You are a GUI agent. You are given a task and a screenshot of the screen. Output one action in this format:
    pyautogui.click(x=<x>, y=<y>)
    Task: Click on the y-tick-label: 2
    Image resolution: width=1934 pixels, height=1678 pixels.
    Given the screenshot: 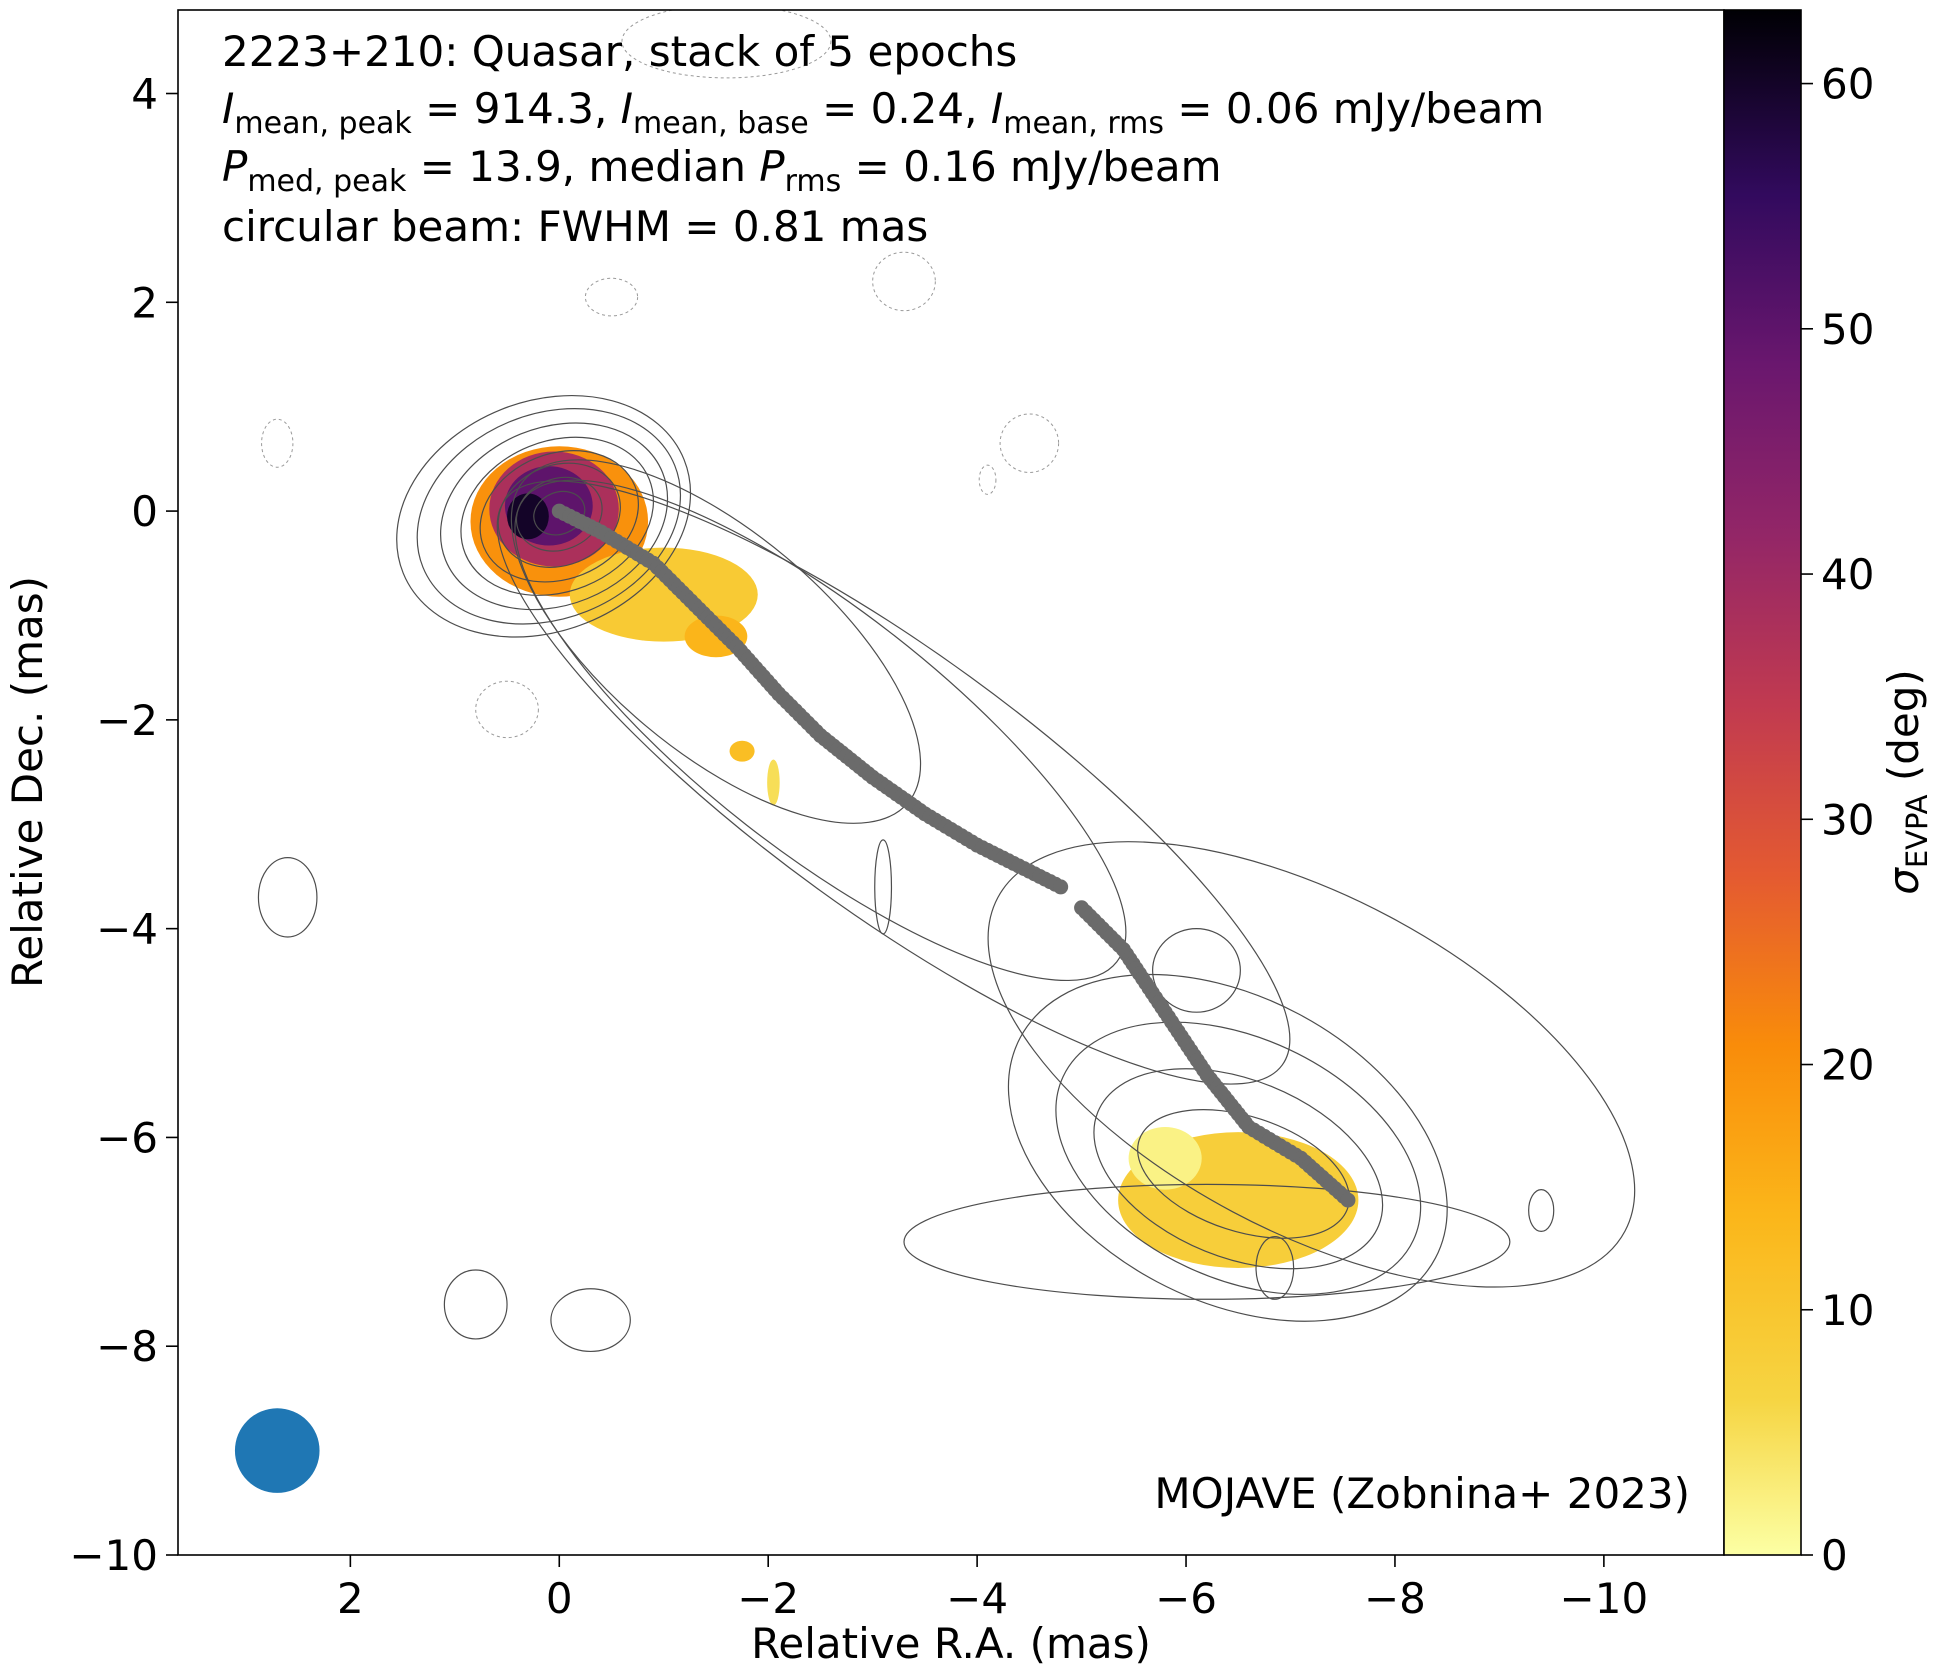 What is the action you would take?
    pyautogui.click(x=144, y=302)
    